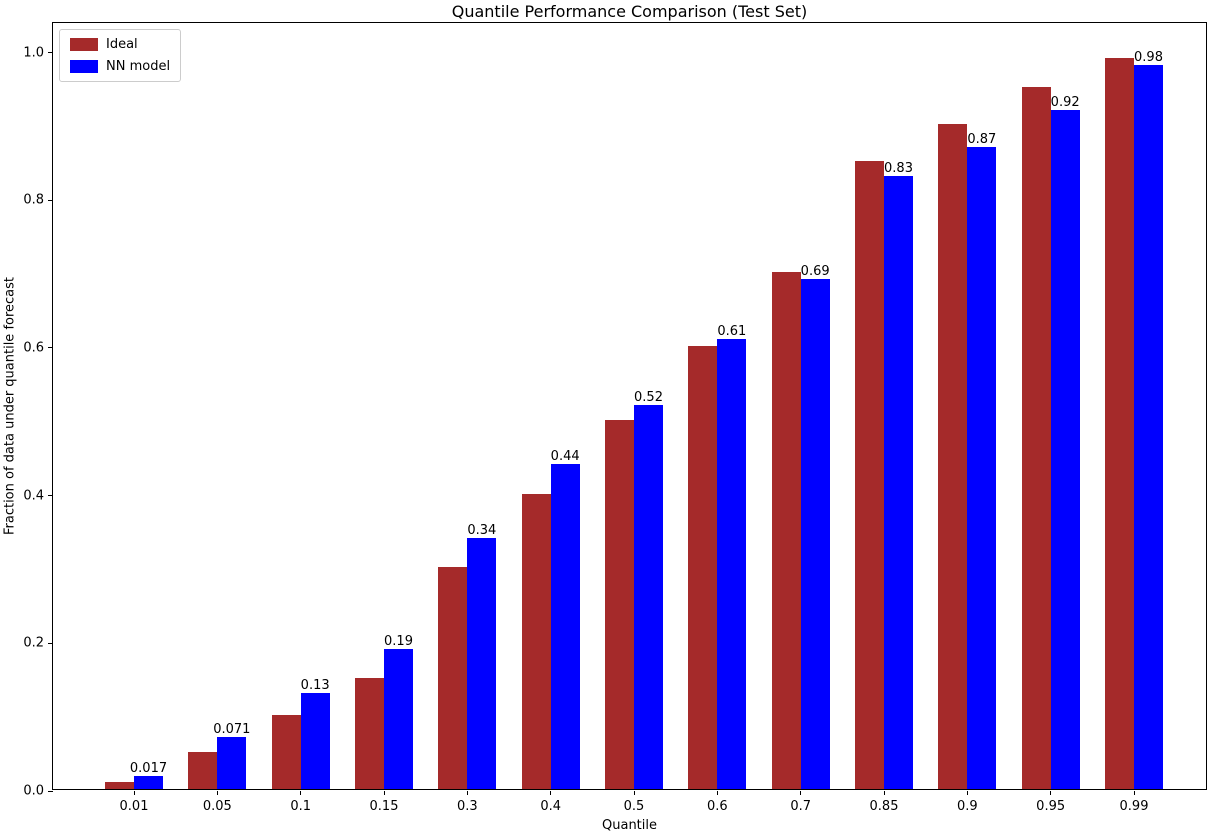 The width and height of the screenshot is (1213, 835). Describe the element at coordinates (884, 806) in the screenshot. I see `x-tick-label: 0.85` at that location.